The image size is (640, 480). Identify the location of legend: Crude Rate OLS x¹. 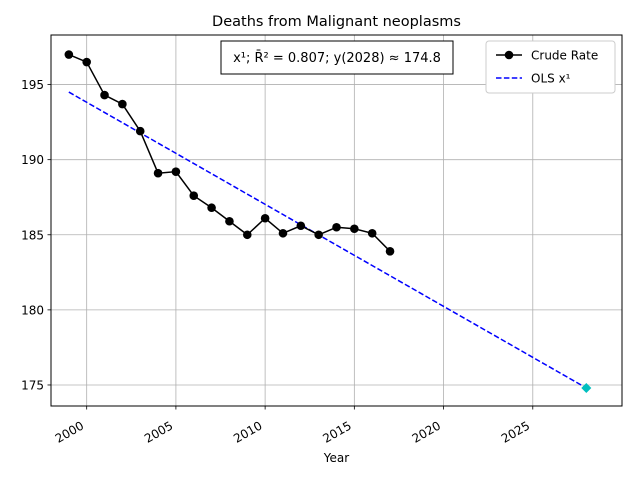
(550, 67).